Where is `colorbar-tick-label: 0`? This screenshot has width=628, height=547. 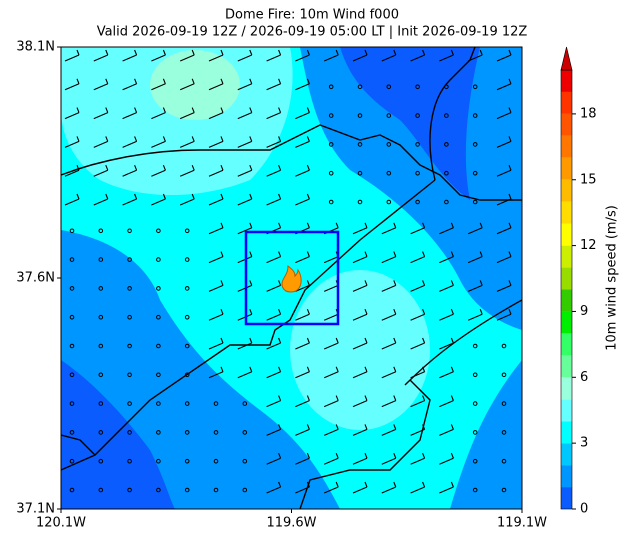 colorbar-tick-label: 0 is located at coordinates (584, 509).